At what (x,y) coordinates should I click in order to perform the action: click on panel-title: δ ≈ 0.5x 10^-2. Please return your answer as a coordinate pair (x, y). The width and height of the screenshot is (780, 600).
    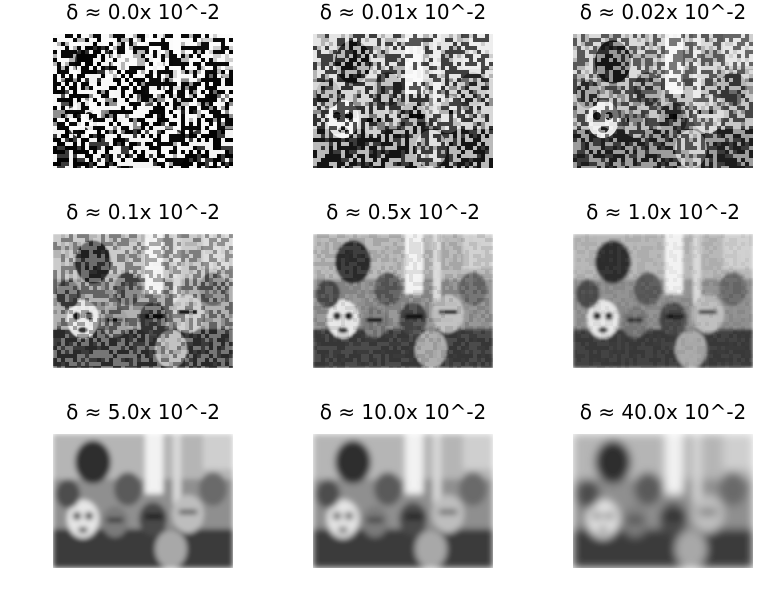
    Looking at the image, I should click on (403, 212).